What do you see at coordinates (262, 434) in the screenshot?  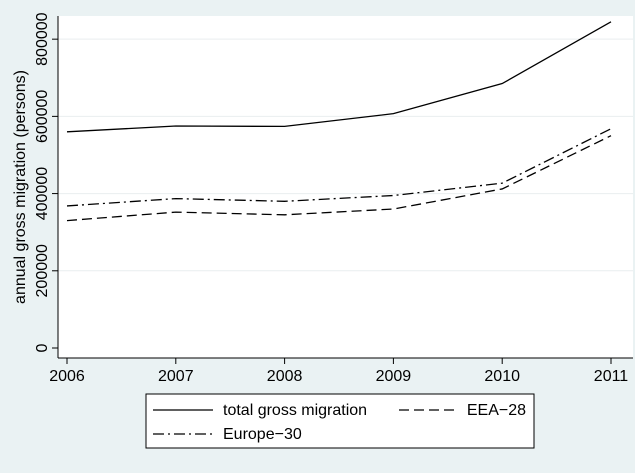 I see `legend-label: Europe−30` at bounding box center [262, 434].